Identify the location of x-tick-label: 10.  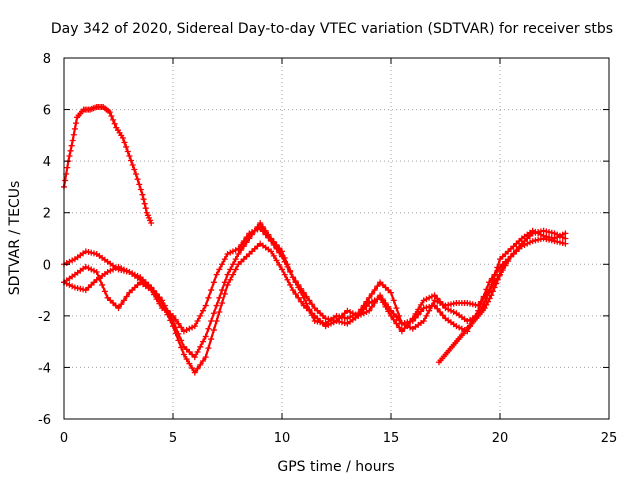
(282, 438).